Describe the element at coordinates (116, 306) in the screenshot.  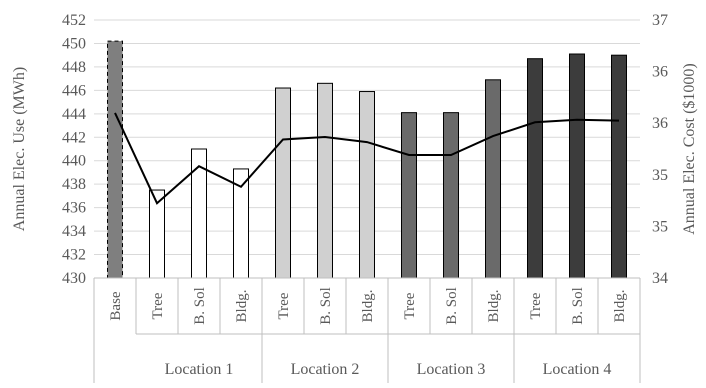
I see `category-label: Base` at that location.